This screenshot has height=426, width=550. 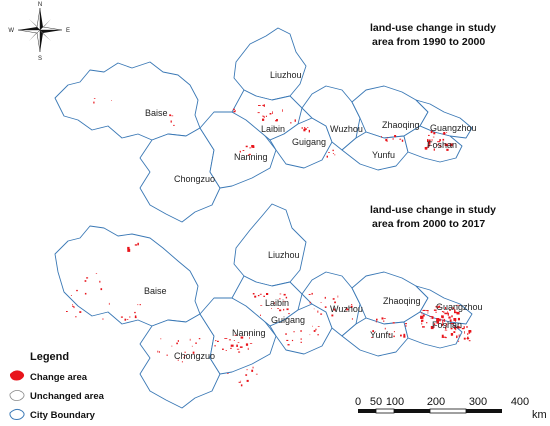 What do you see at coordinates (433, 28) in the screenshot?
I see `map-title-1-line1: land-use change in study` at bounding box center [433, 28].